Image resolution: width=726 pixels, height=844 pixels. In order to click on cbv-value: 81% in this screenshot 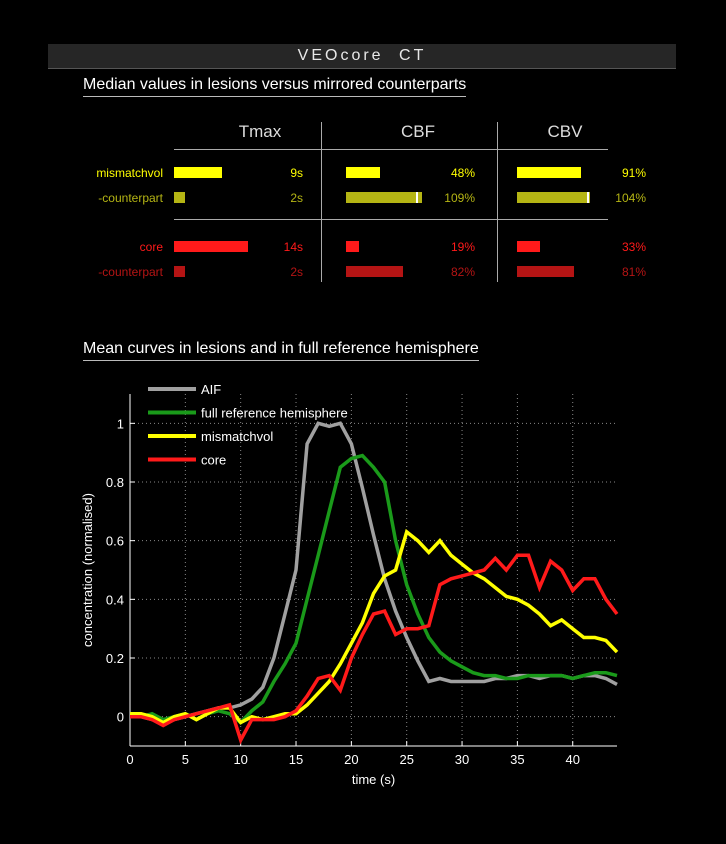, I will do `click(633, 272)`.